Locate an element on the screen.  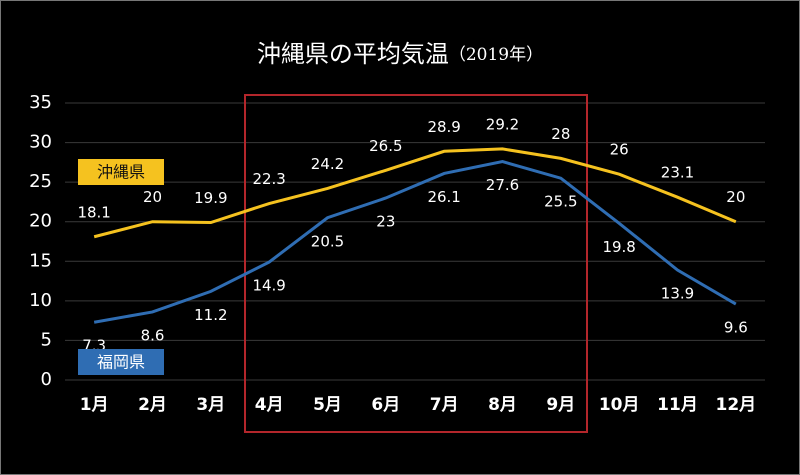
value-label: 26 is located at coordinates (619, 150).